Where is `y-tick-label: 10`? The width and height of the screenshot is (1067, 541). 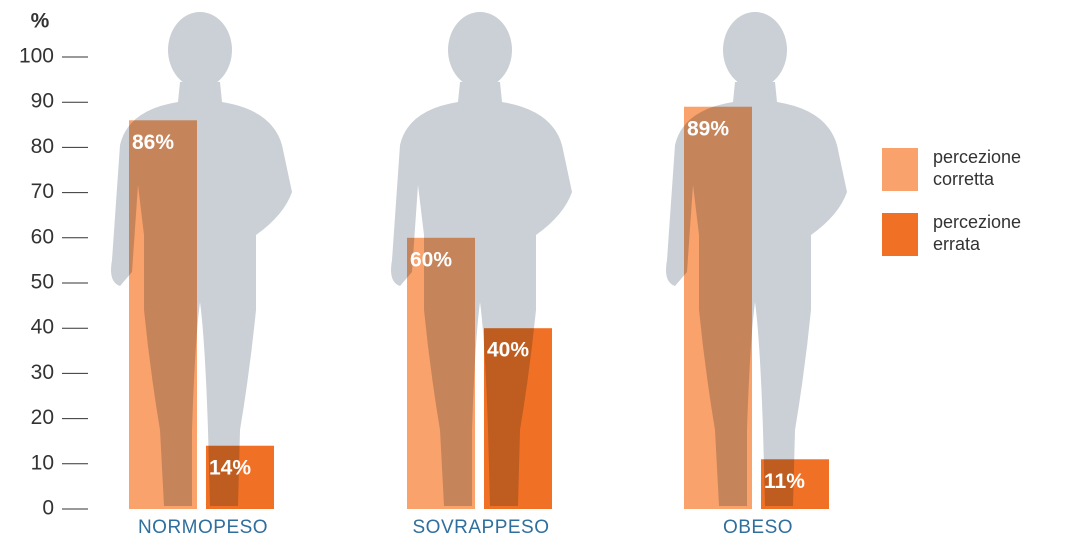 y-tick-label: 10 is located at coordinates (42, 462).